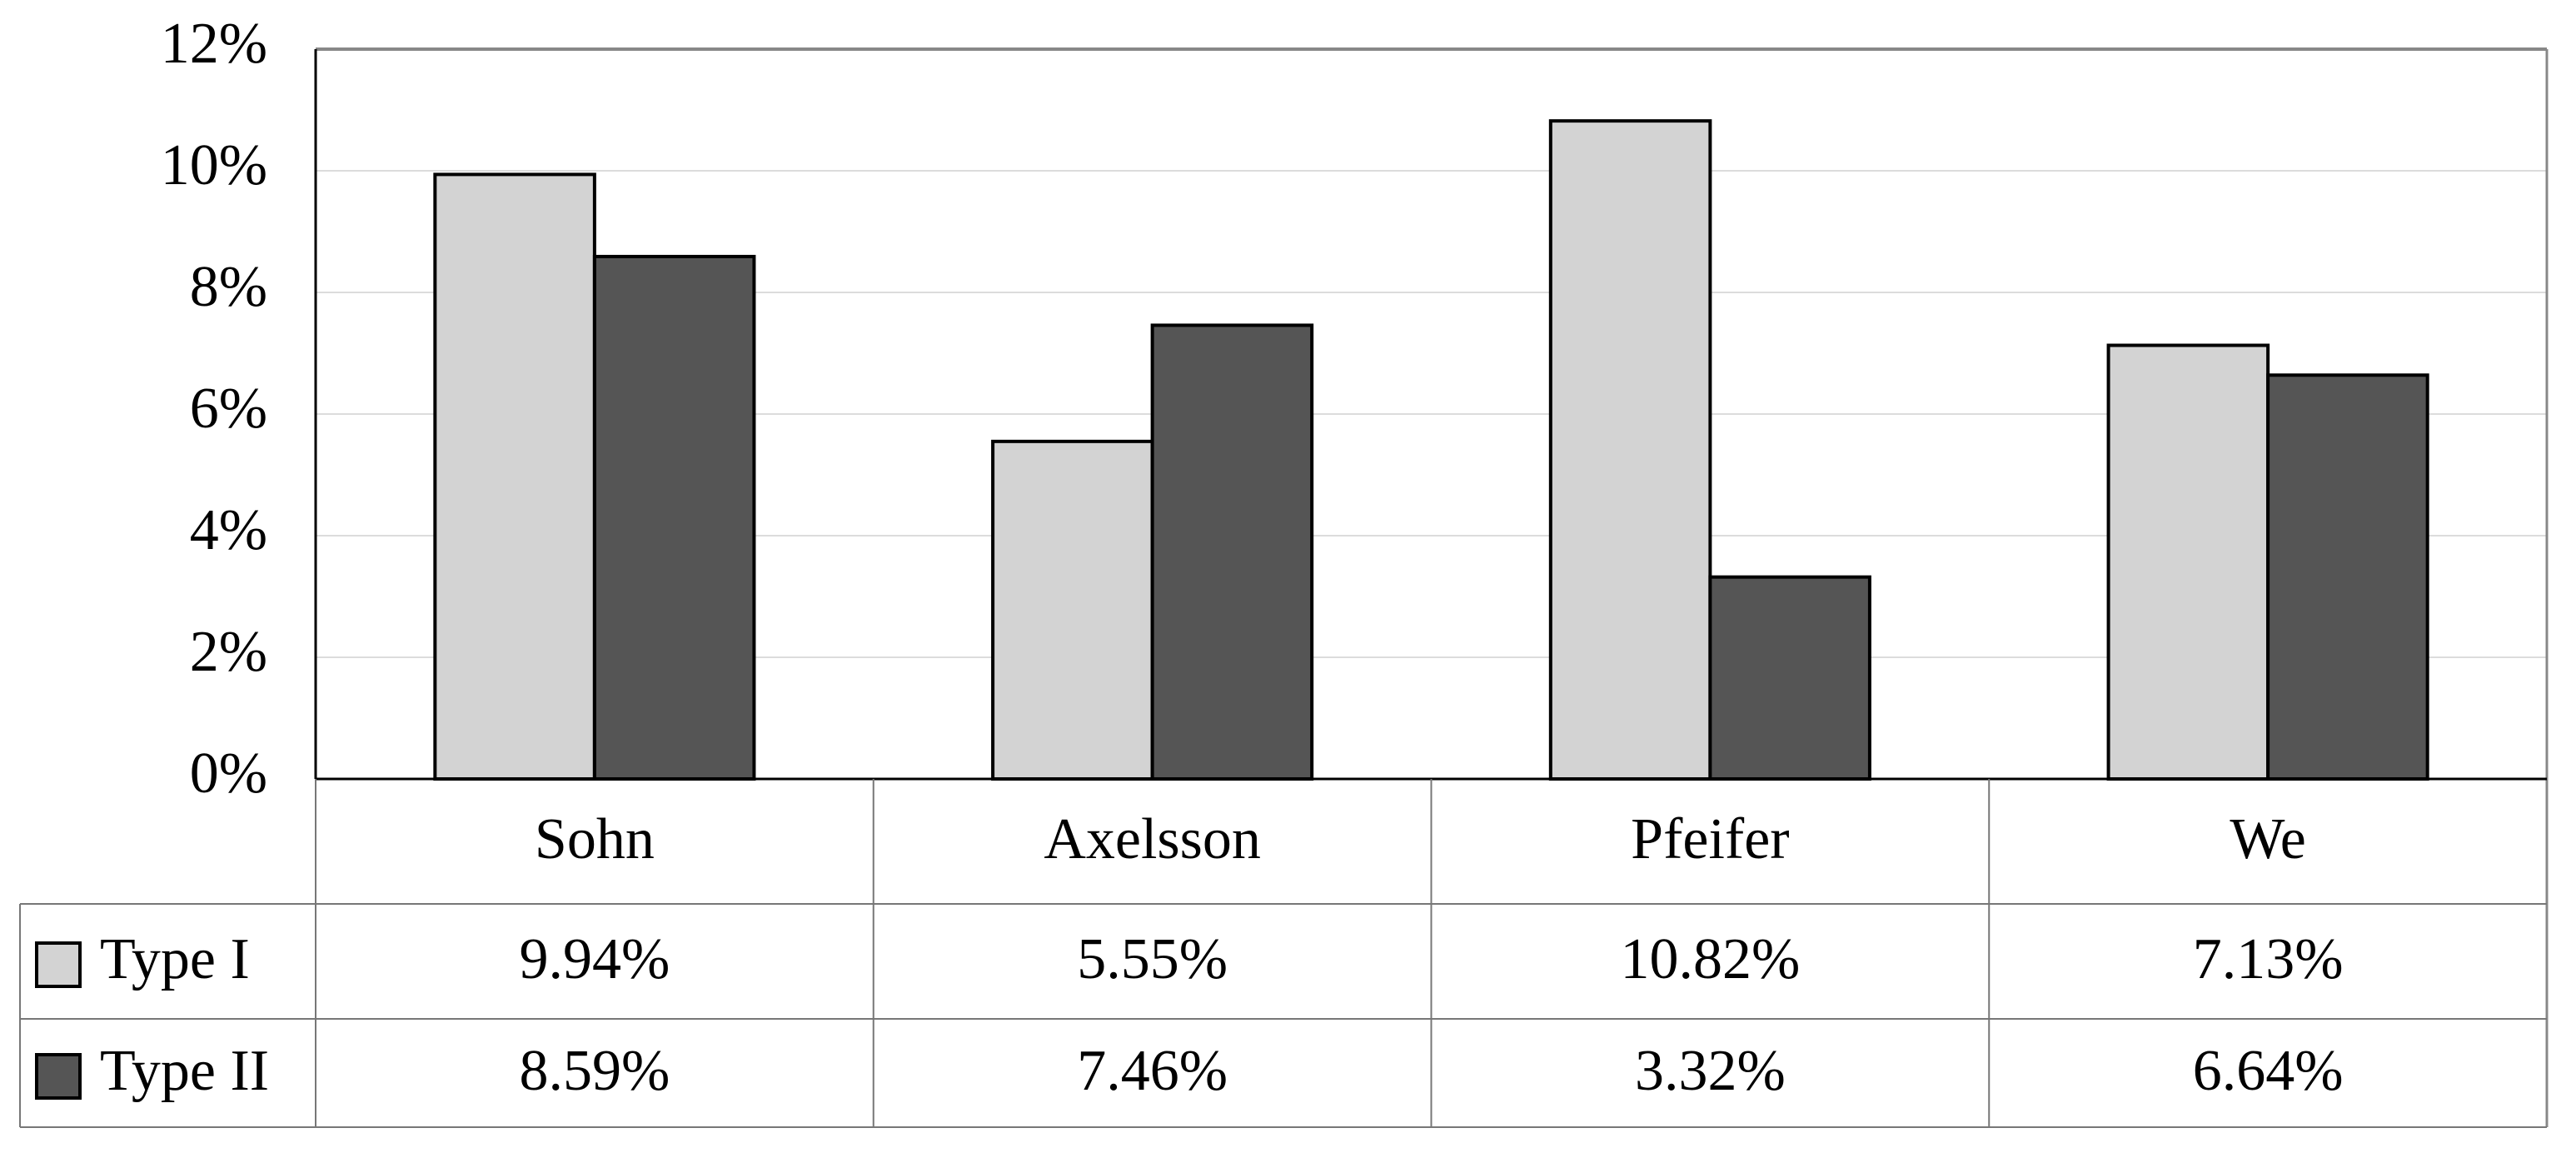 This screenshot has width=2576, height=1158. I want to click on value-label: 9.94%, so click(594, 959).